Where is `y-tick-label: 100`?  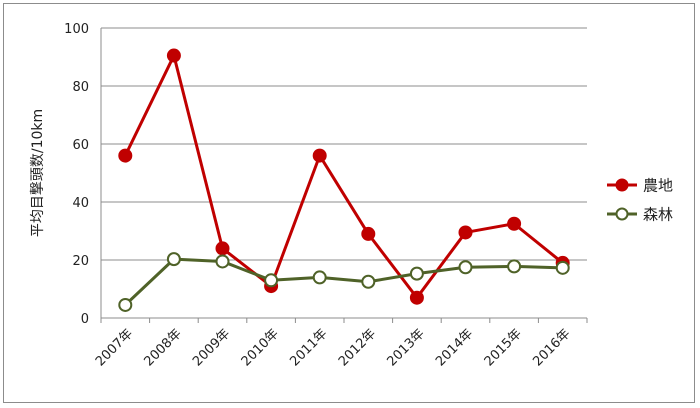
y-tick-label: 100 is located at coordinates (76, 29).